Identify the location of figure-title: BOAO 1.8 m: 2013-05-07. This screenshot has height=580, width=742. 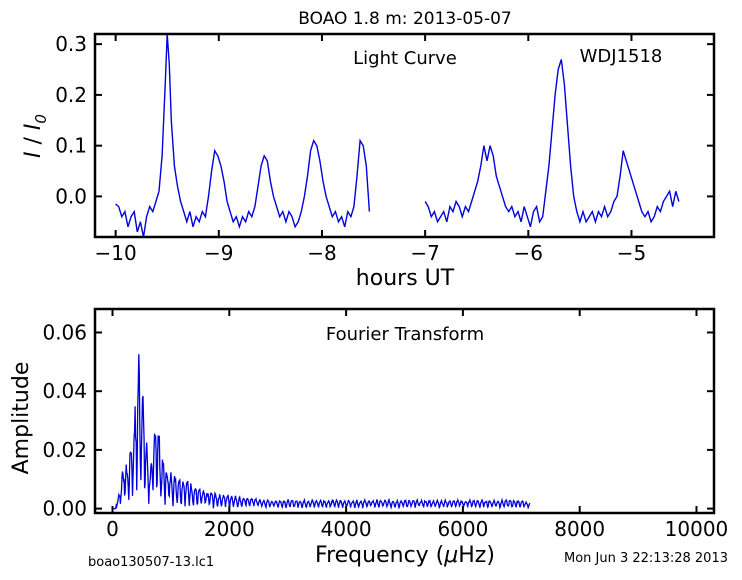
(405, 19).